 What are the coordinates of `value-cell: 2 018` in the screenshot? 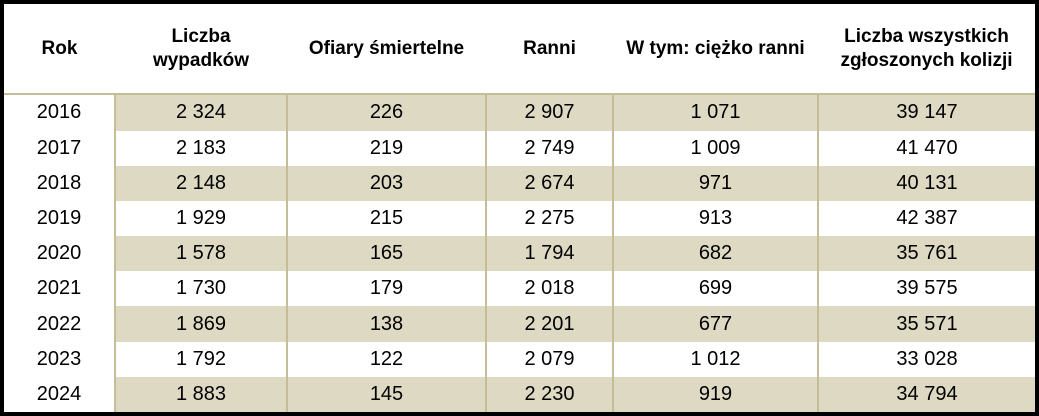 It's located at (549, 289).